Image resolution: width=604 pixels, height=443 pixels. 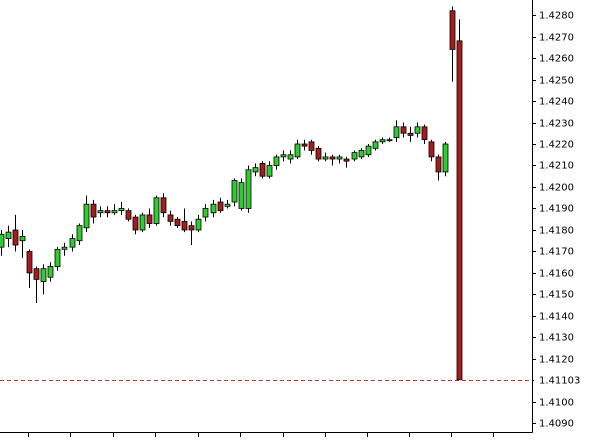 What do you see at coordinates (556, 38) in the screenshot?
I see `y-tick-label: 1.4270` at bounding box center [556, 38].